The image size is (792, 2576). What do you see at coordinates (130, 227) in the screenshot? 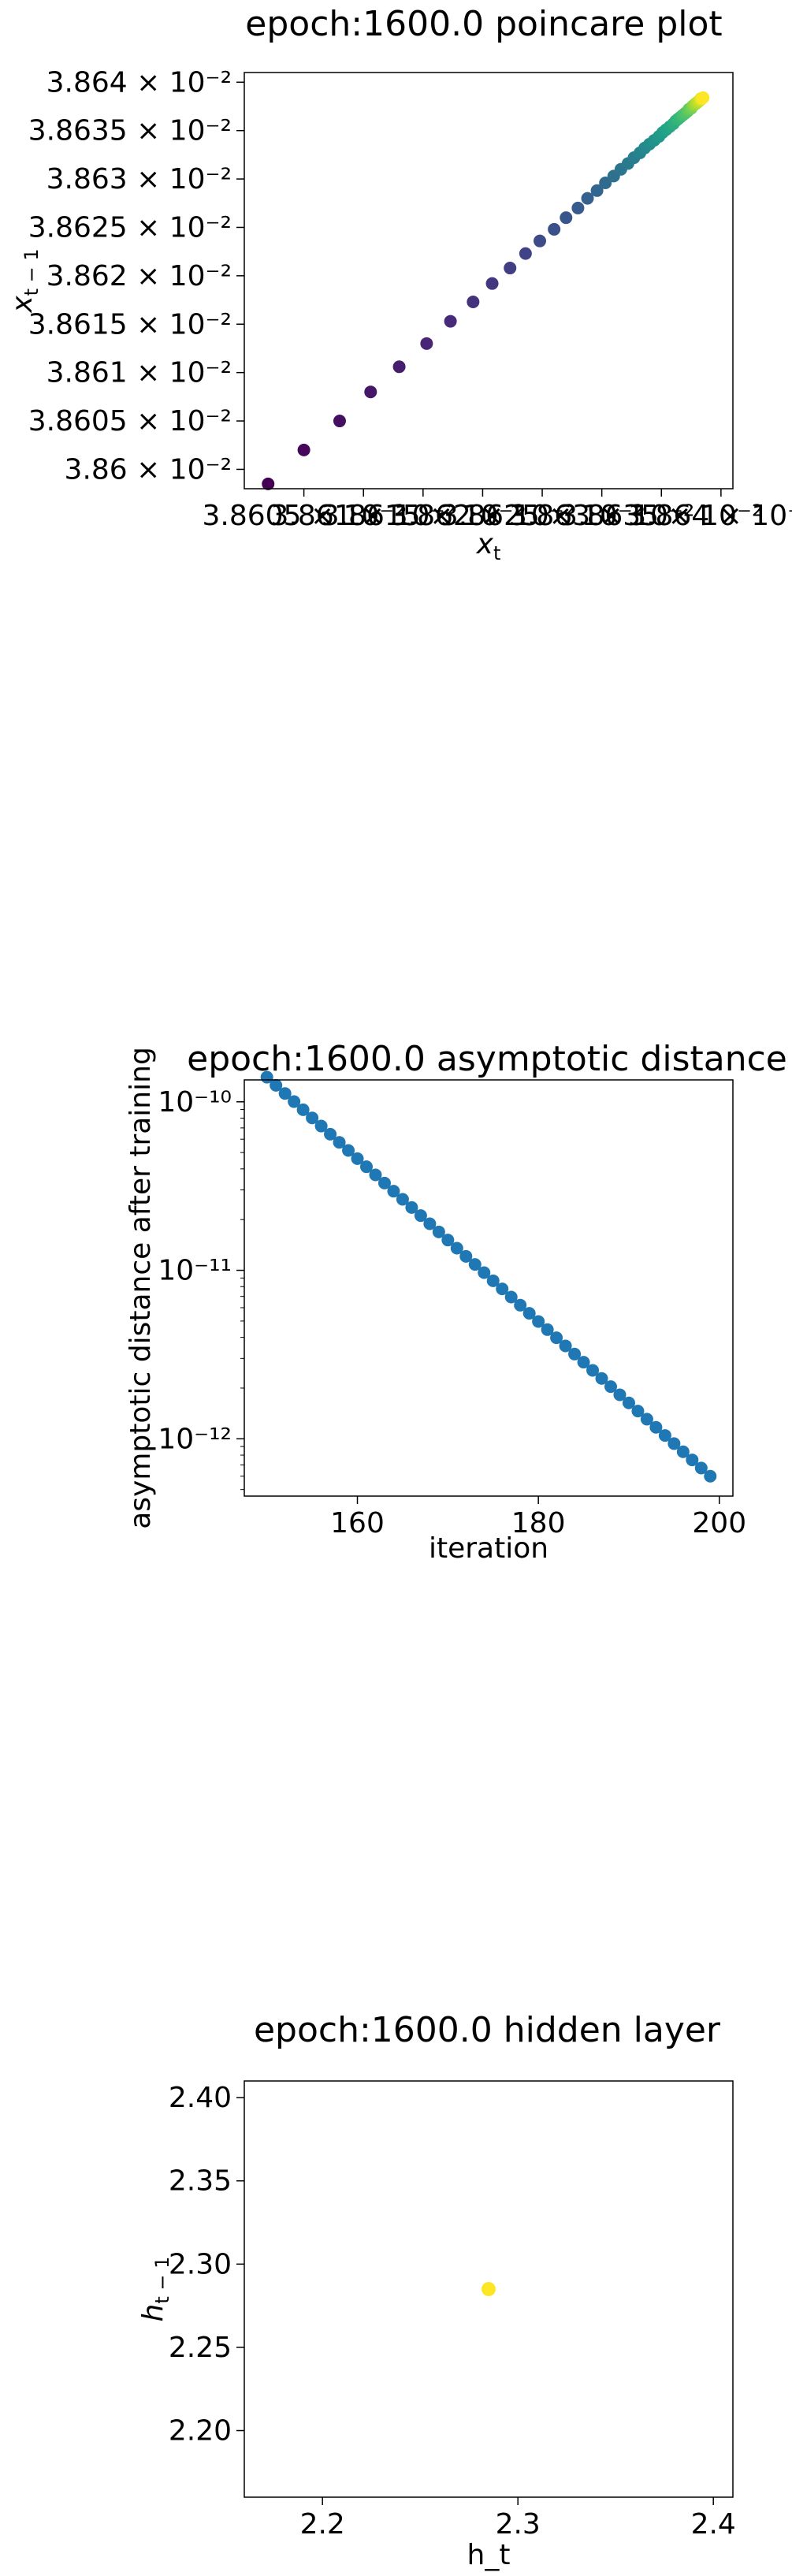
I see `poincare-y-tick-label: 3.8625 × 10⁻²` at bounding box center [130, 227].